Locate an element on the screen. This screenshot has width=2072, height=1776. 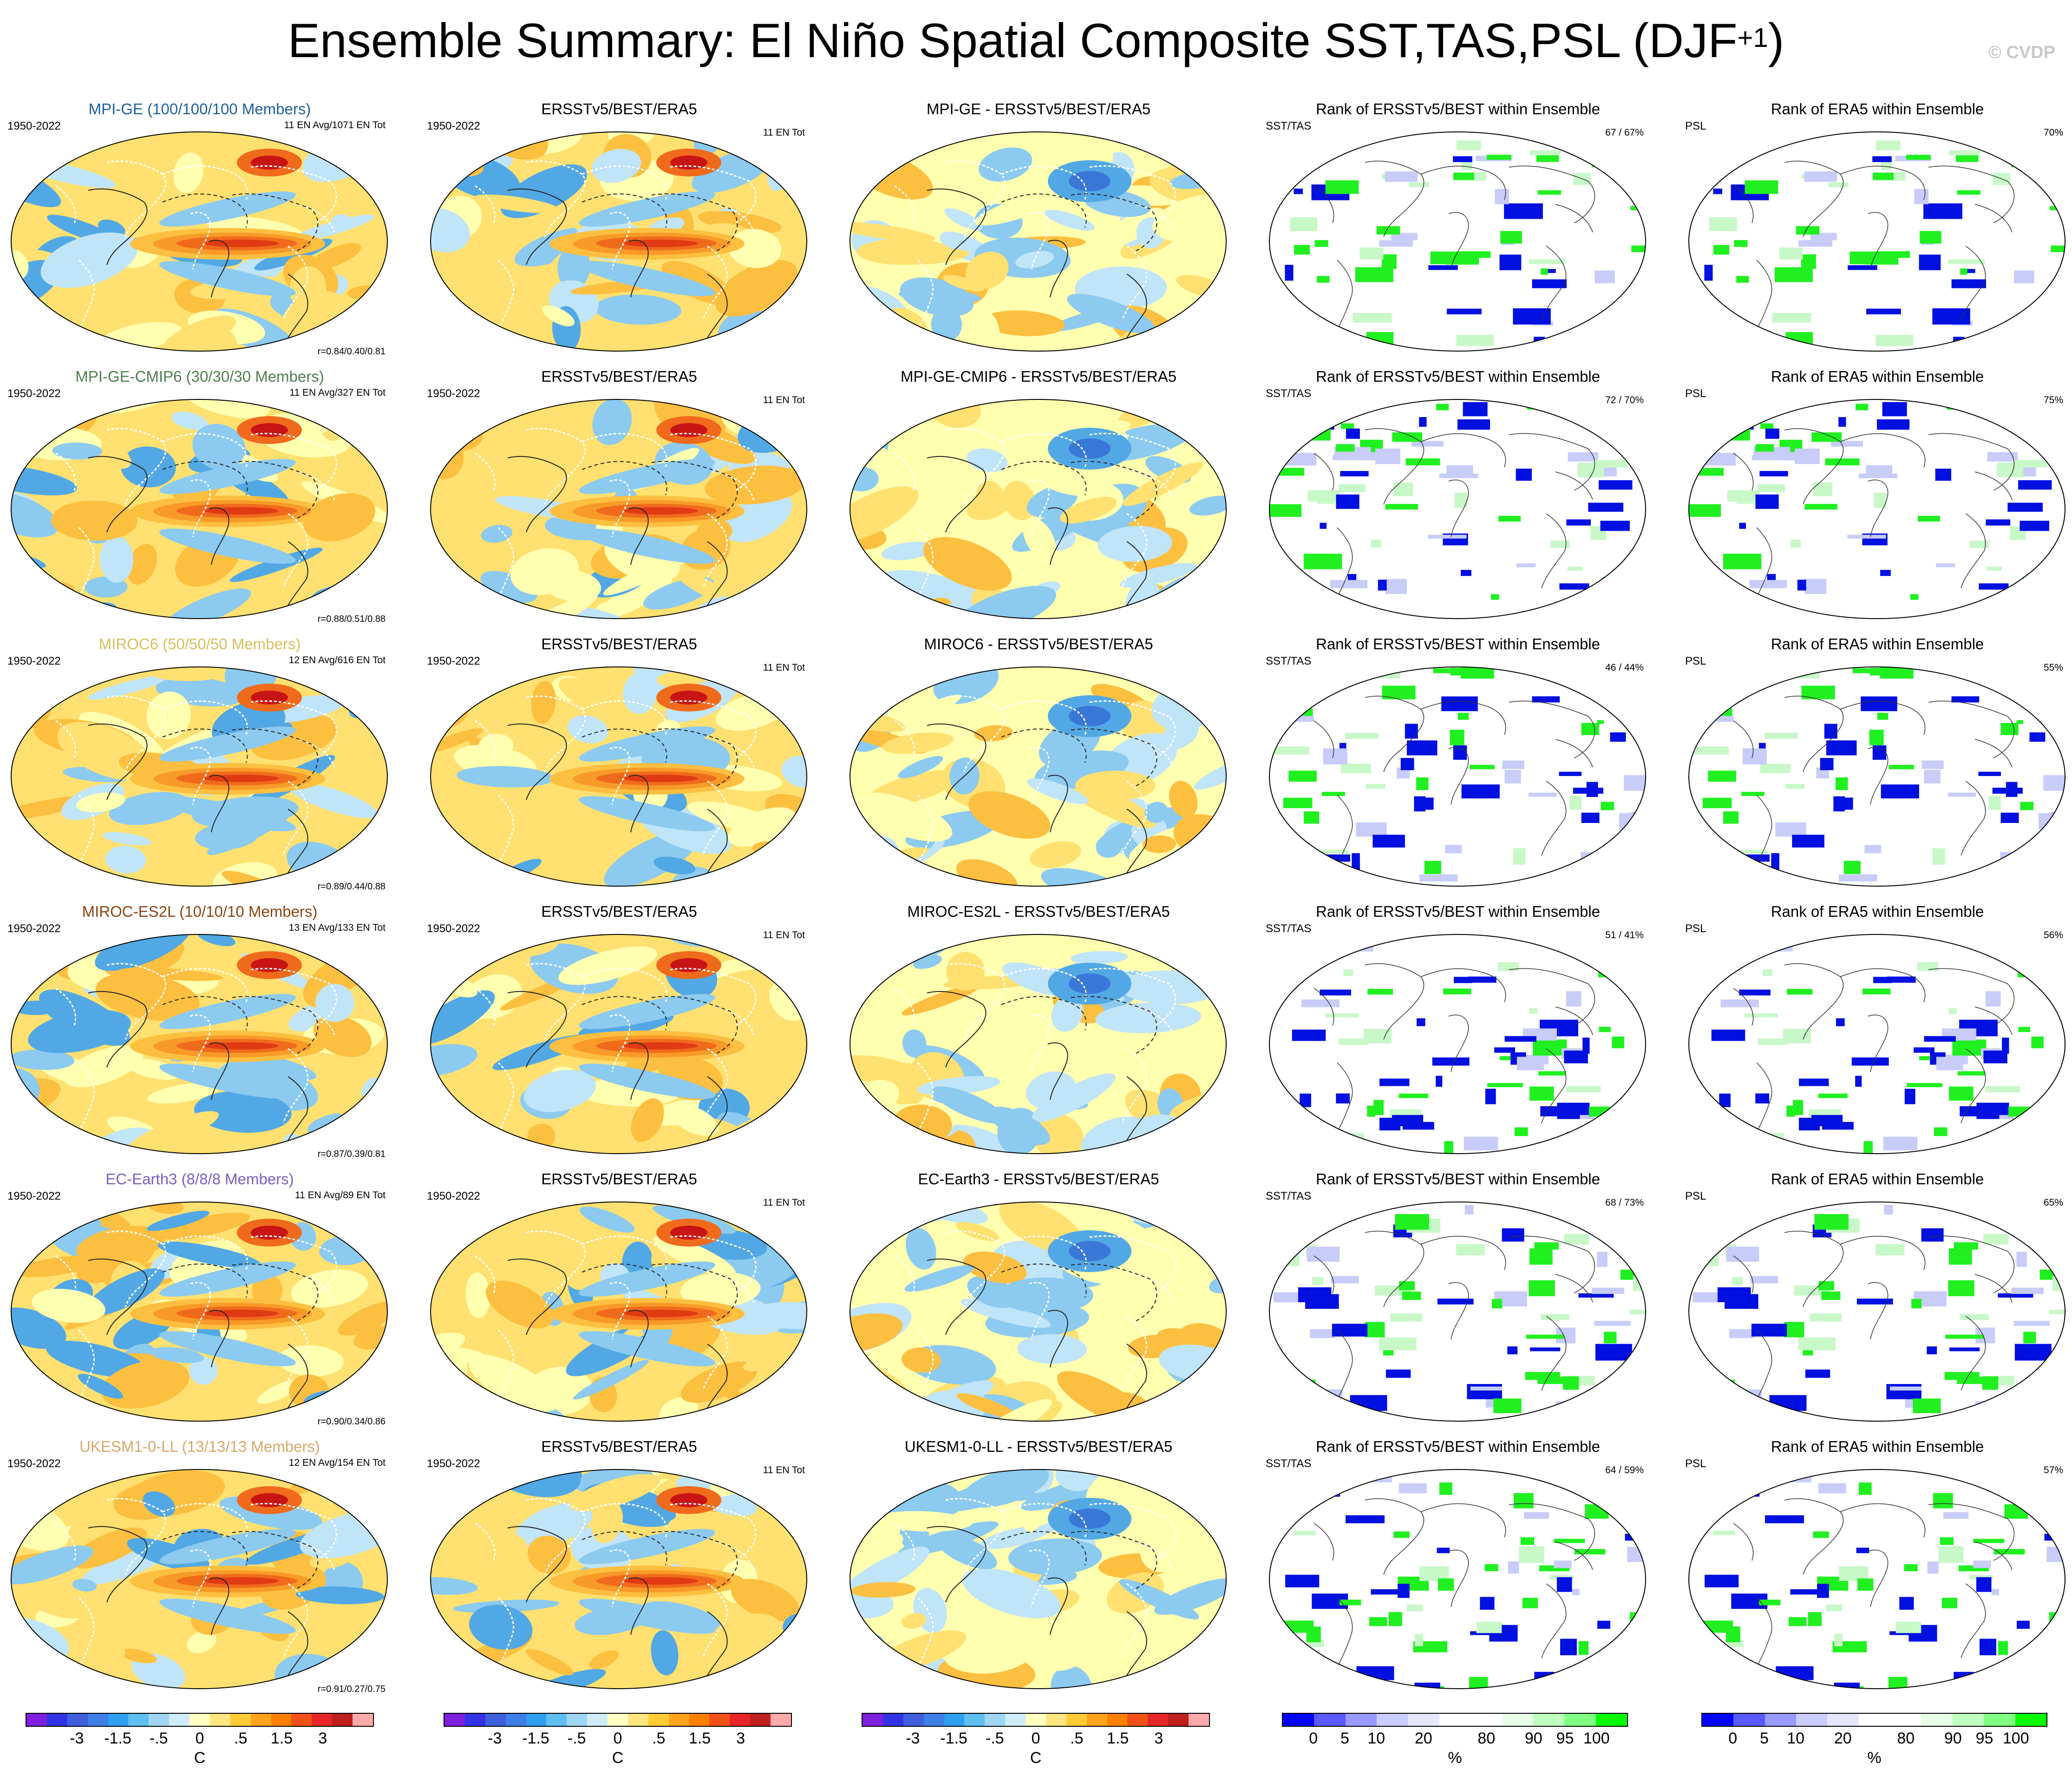
map-panel-rank-psl: Rank of ERA5 within Ensemble PSL 56% is located at coordinates (1875, 1036).